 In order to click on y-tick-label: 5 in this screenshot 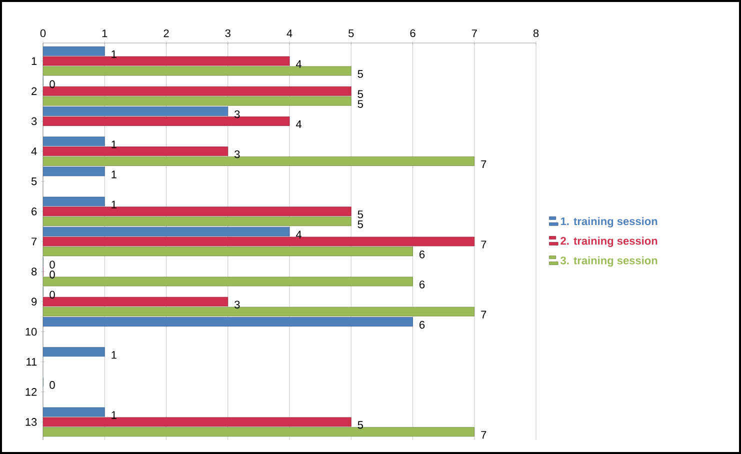, I will do `click(34, 182)`.